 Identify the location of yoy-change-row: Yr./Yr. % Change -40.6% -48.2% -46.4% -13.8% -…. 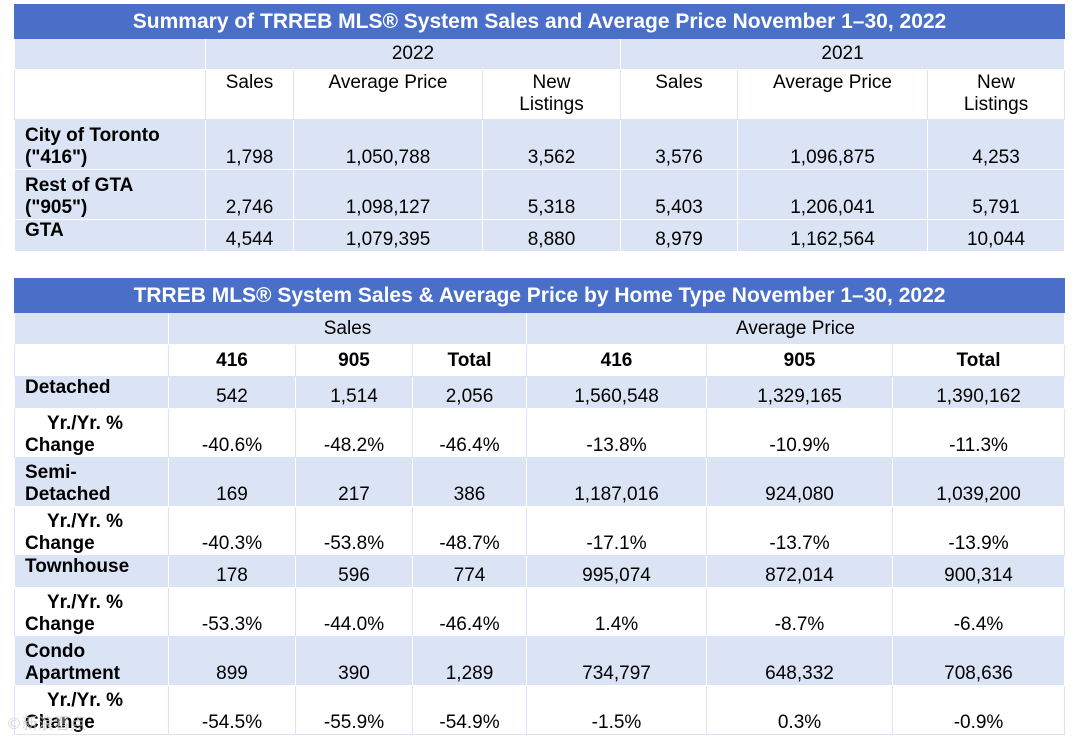
(540, 433).